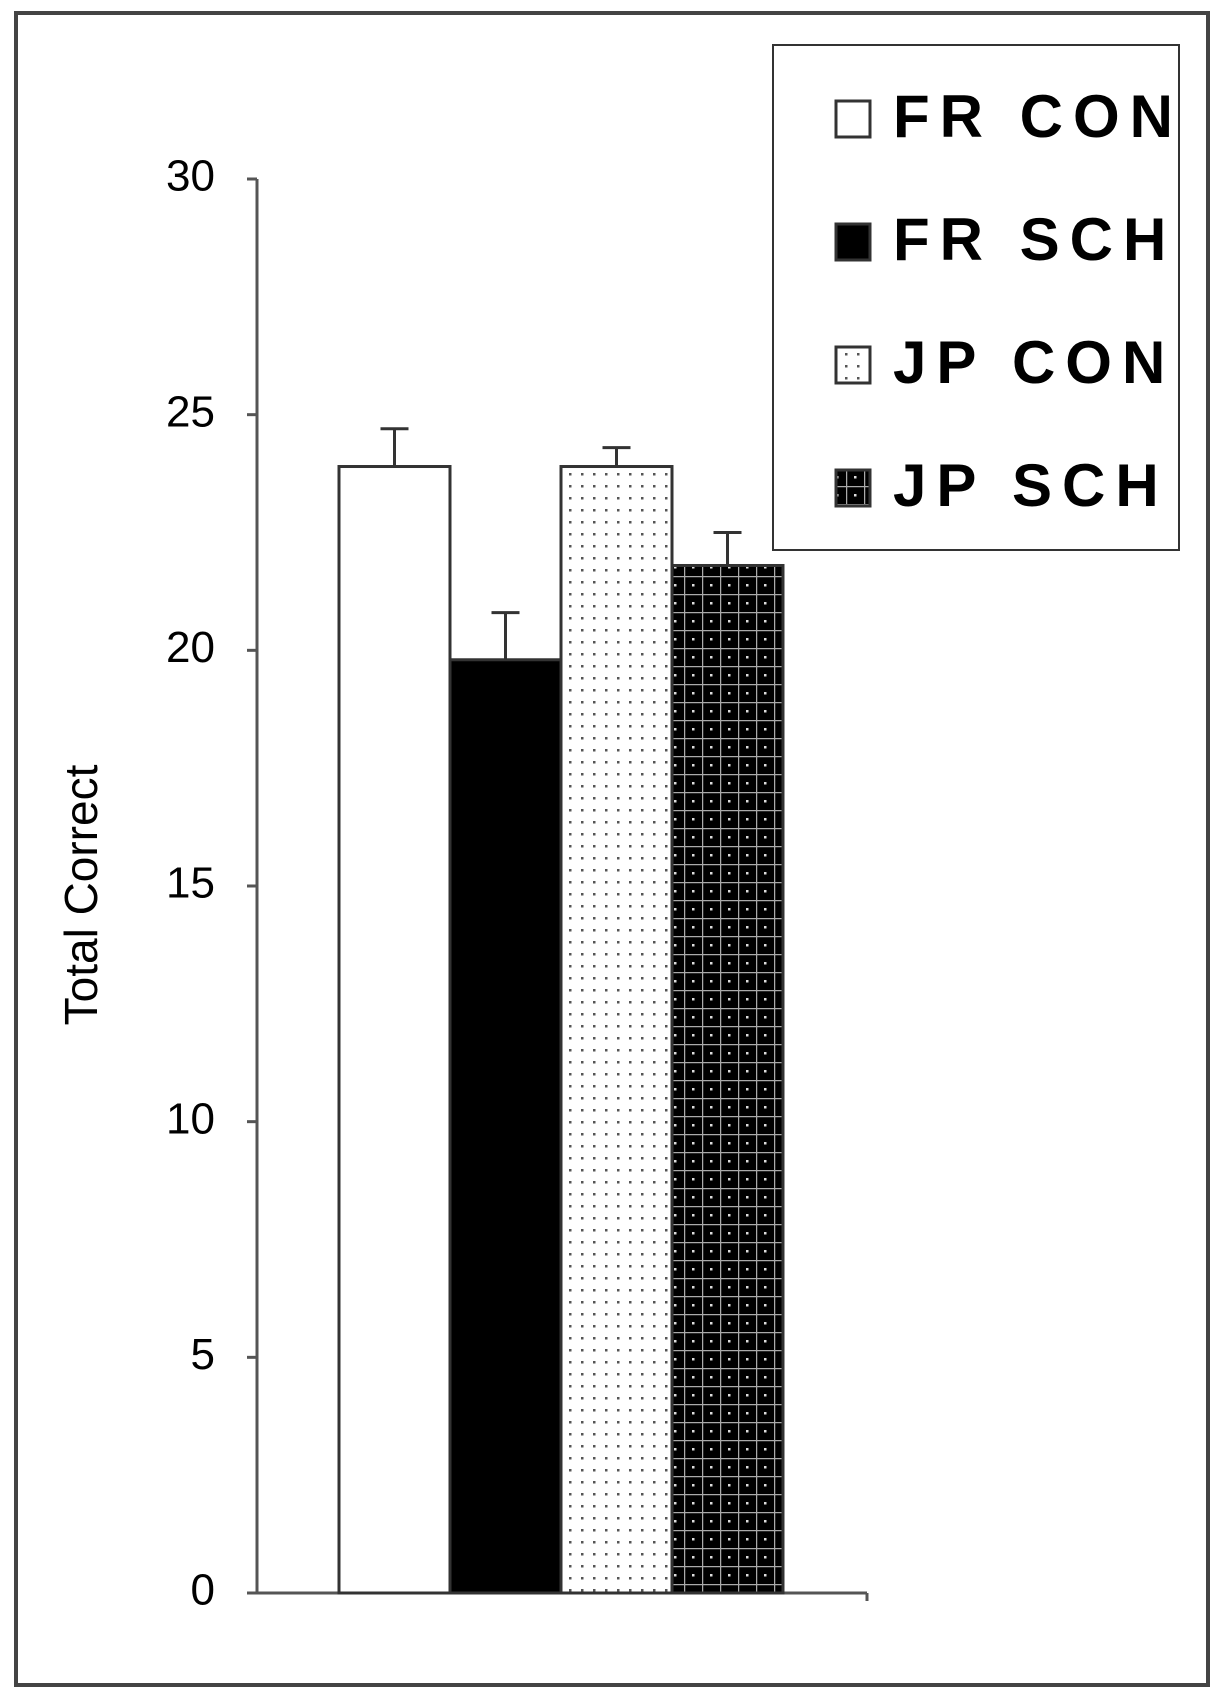  What do you see at coordinates (190, 647) in the screenshot?
I see `y-tick-label: 20` at bounding box center [190, 647].